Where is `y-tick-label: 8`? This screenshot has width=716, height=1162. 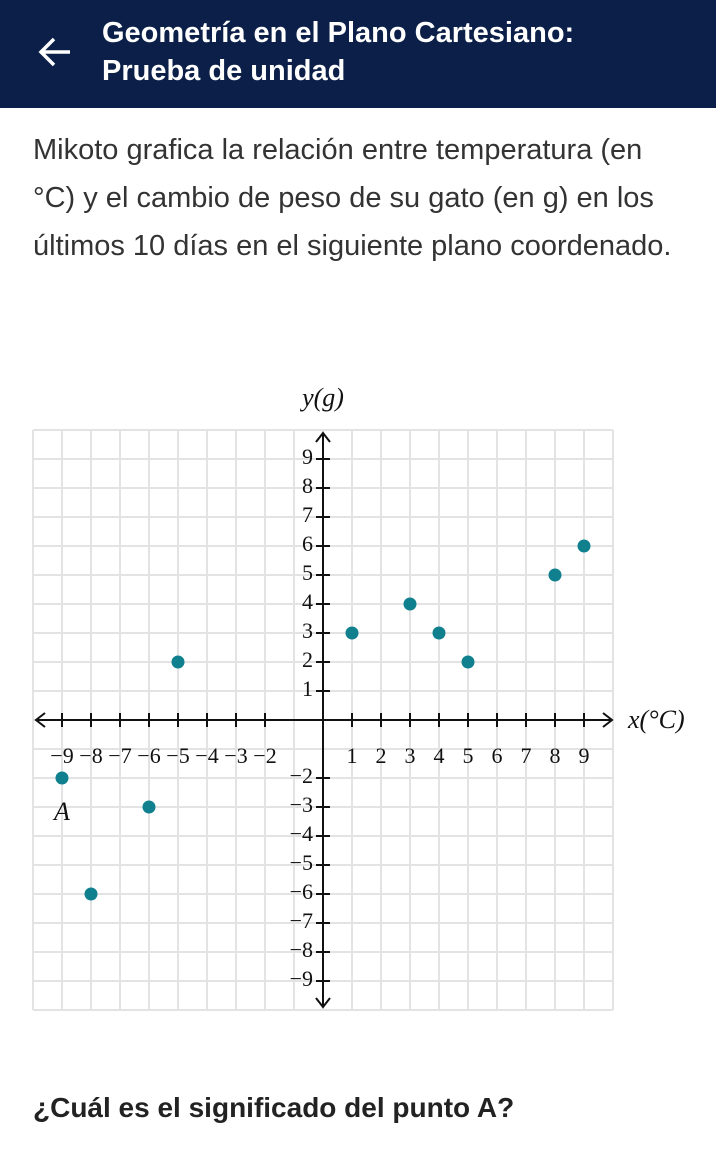 y-tick-label: 8 is located at coordinates (307, 485).